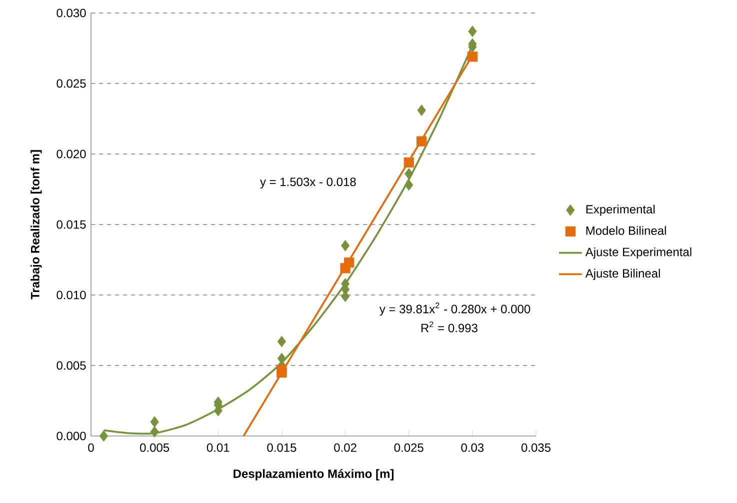 This screenshot has height=503, width=737. What do you see at coordinates (71, 224) in the screenshot?
I see `y-tick-label: 0.015` at bounding box center [71, 224].